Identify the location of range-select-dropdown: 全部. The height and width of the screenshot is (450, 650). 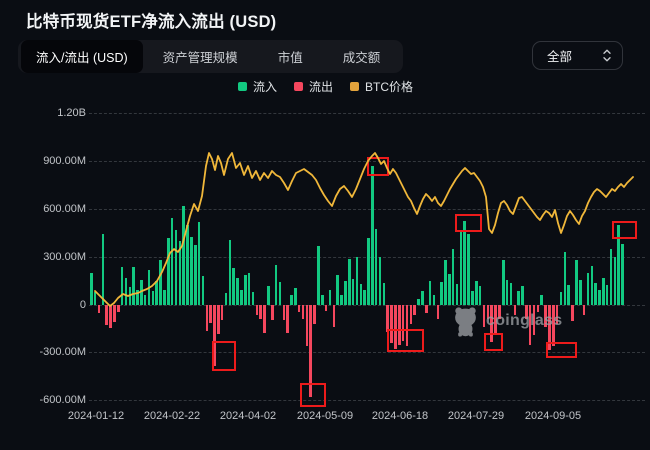
(577, 55).